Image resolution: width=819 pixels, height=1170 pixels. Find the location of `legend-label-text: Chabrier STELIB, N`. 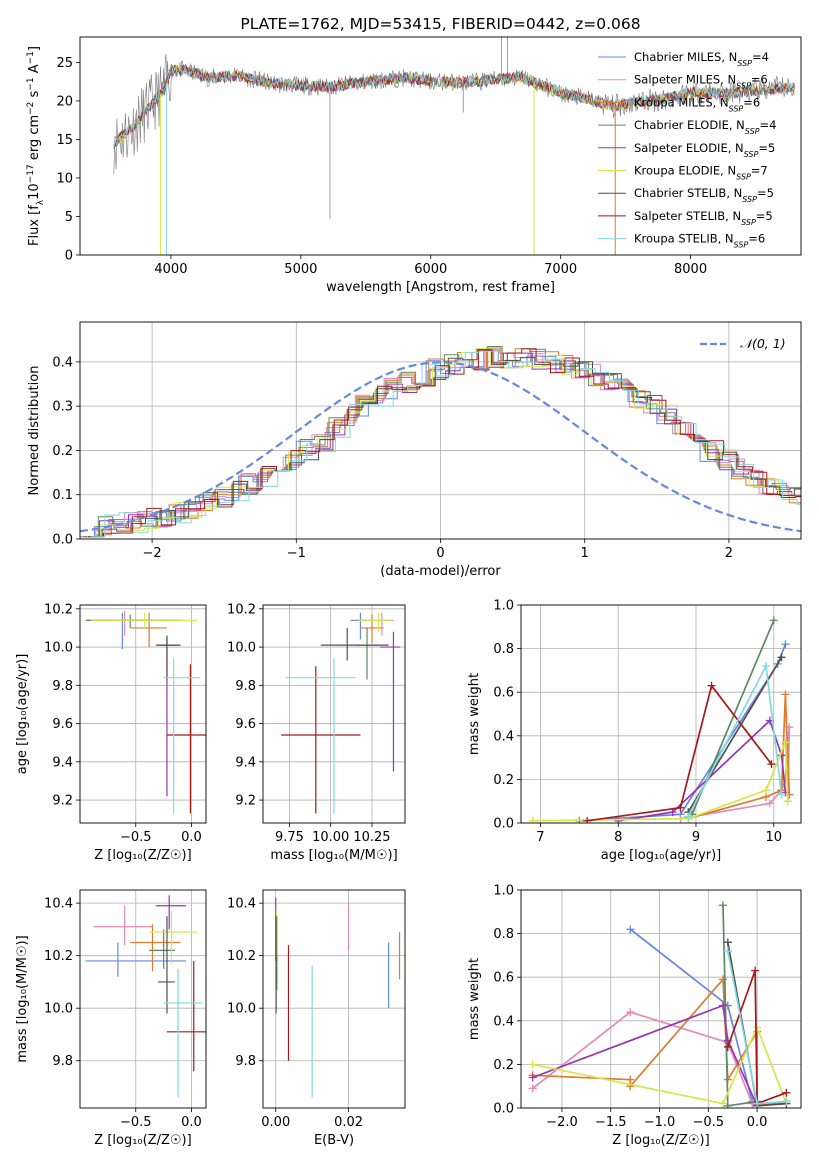

legend-label-text: Chabrier STELIB, N is located at coordinates (688, 193).